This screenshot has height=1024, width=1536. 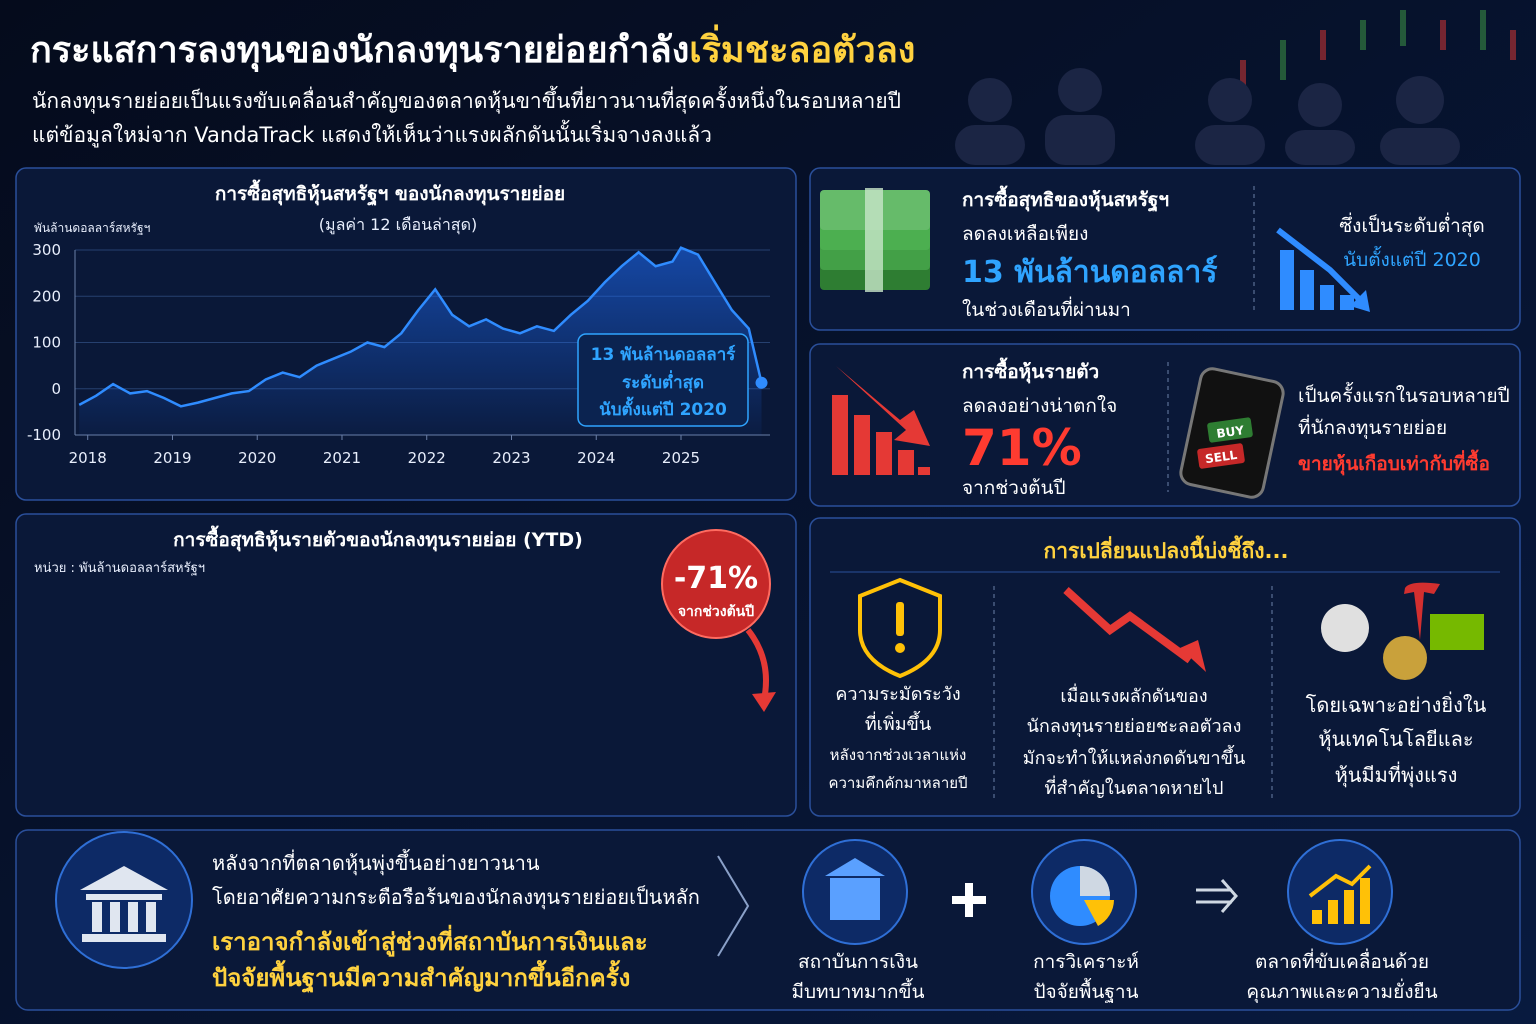 What do you see at coordinates (663, 408) in the screenshot?
I see `annotation: นับตั้งแต่ปี 2020` at bounding box center [663, 408].